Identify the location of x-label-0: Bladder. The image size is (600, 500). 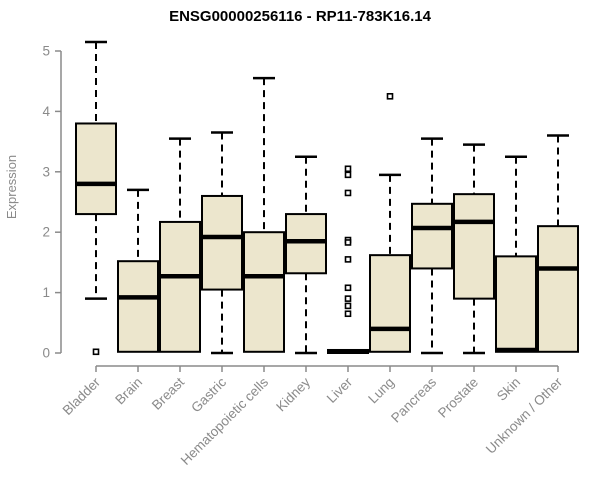
(82, 396).